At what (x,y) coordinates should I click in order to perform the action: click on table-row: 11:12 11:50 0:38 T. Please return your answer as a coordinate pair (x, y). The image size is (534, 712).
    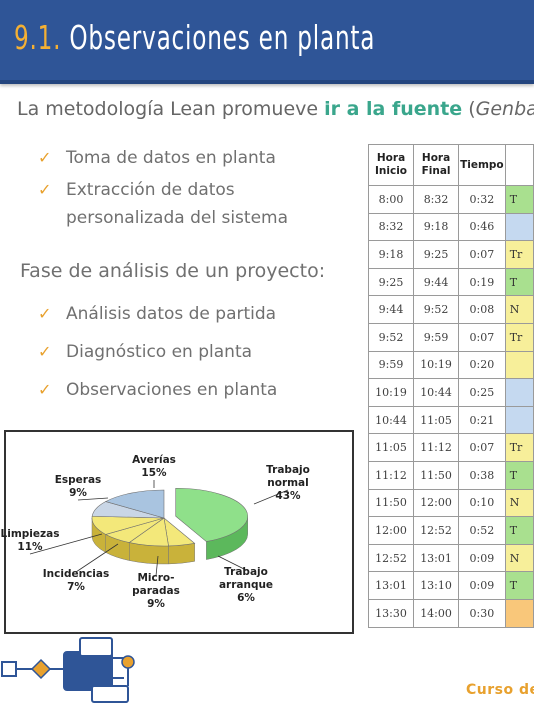
    Looking at the image, I should click on (450, 475).